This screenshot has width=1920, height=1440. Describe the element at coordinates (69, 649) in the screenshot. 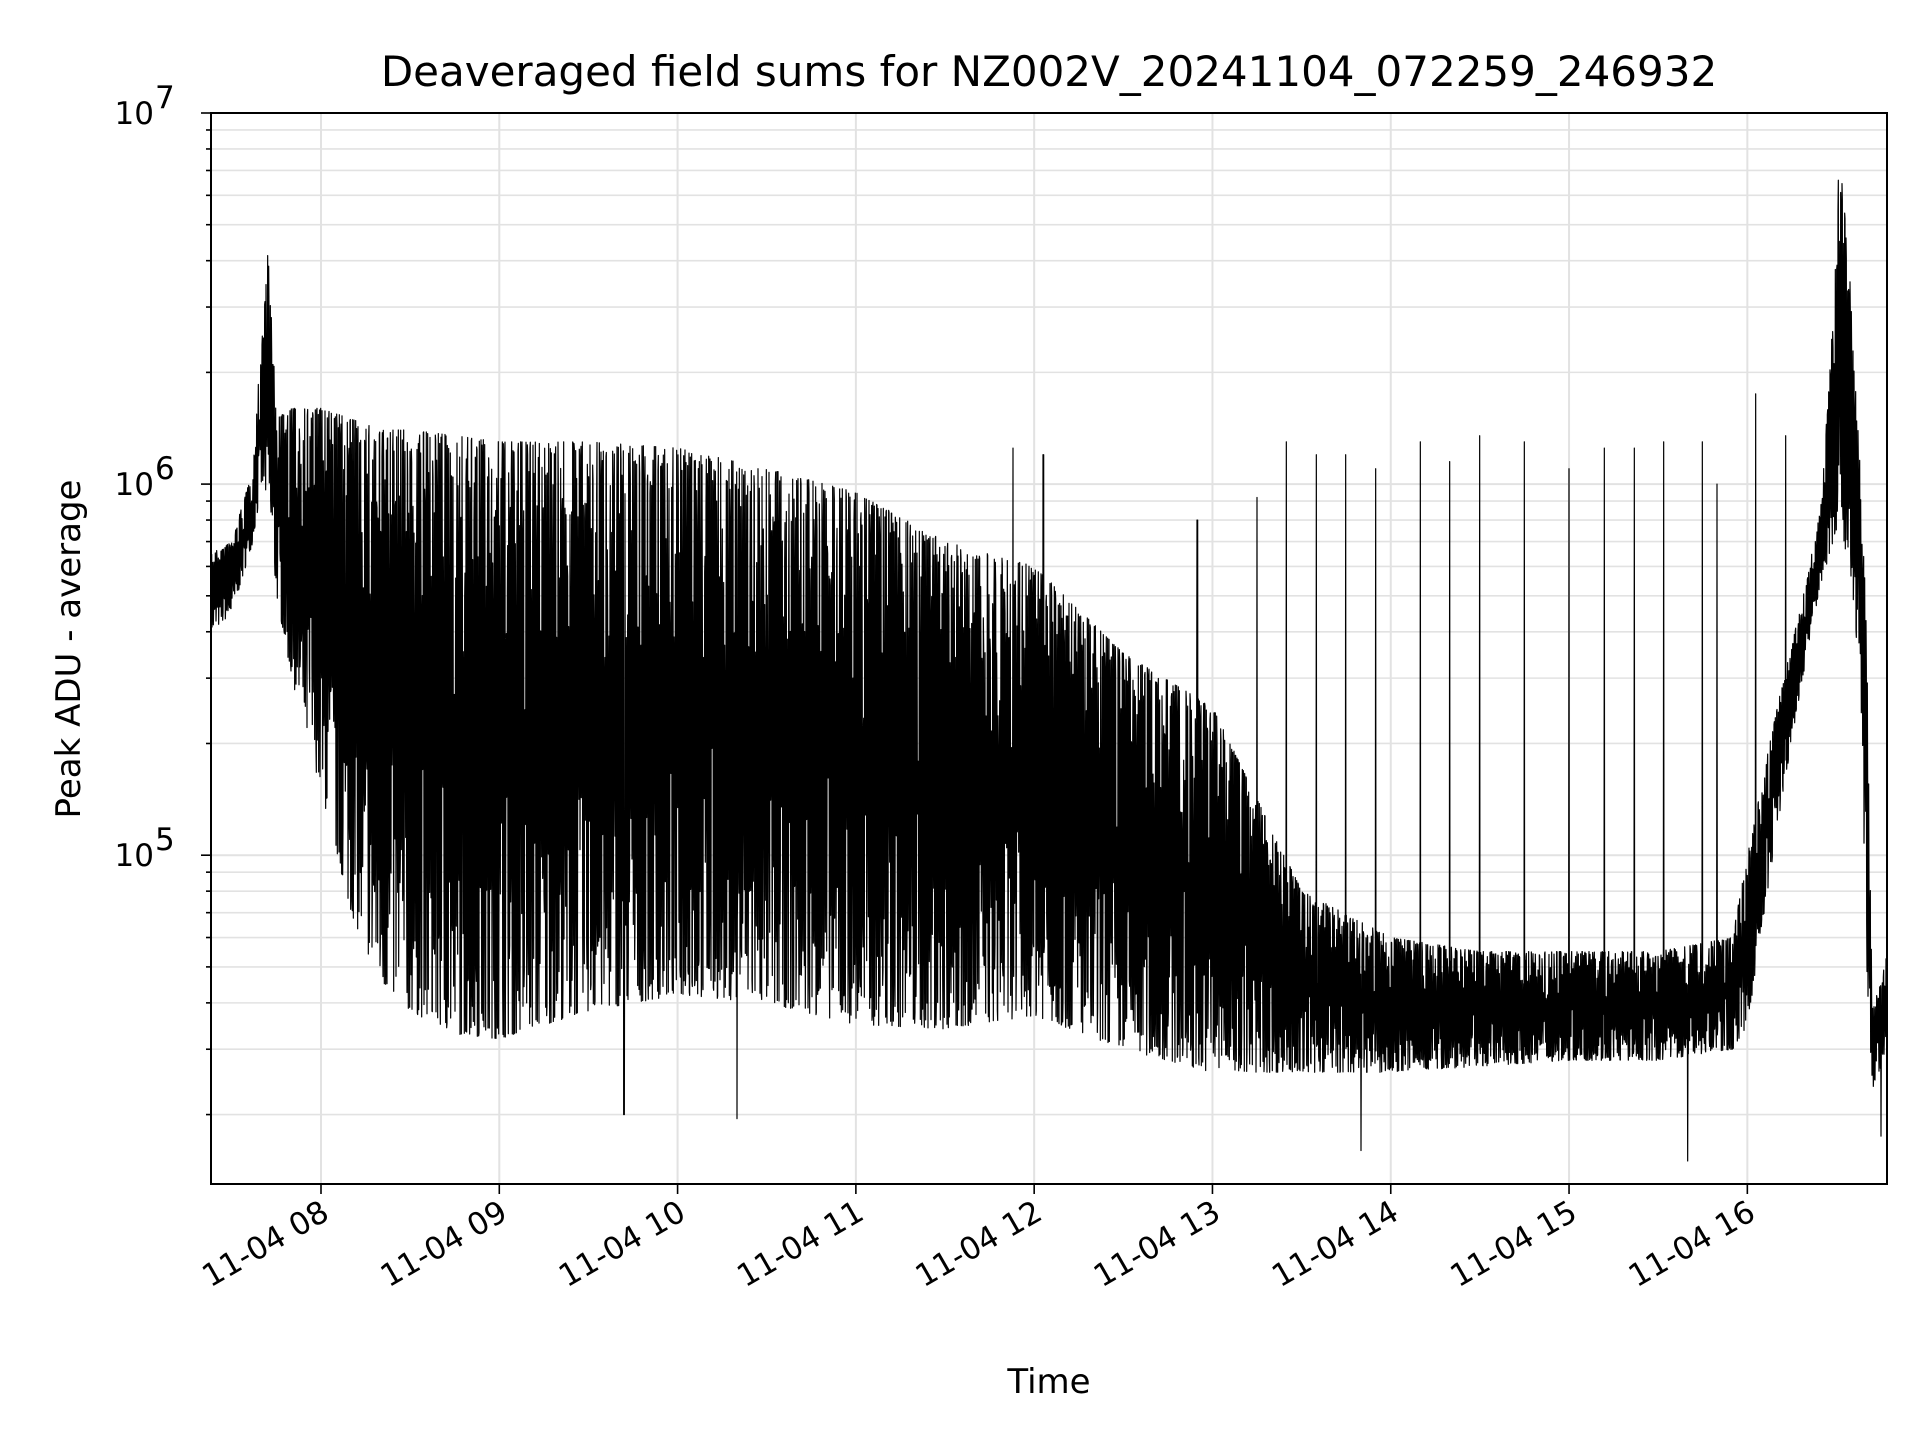

I see `y-axis-label: Peak ADU - average` at that location.